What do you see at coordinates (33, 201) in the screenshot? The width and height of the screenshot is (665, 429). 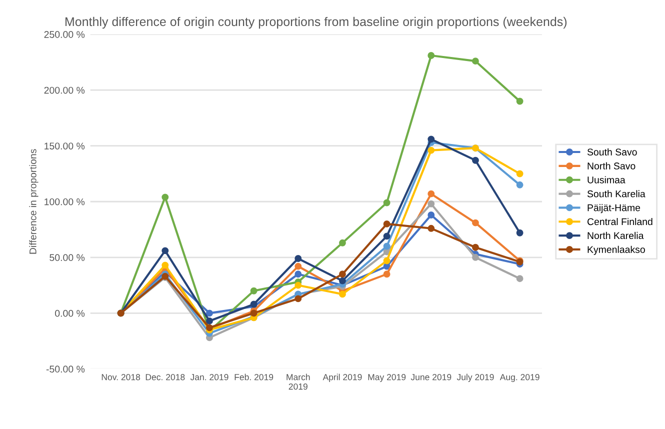 I see `y-axis-title: Difference in proportions` at bounding box center [33, 201].